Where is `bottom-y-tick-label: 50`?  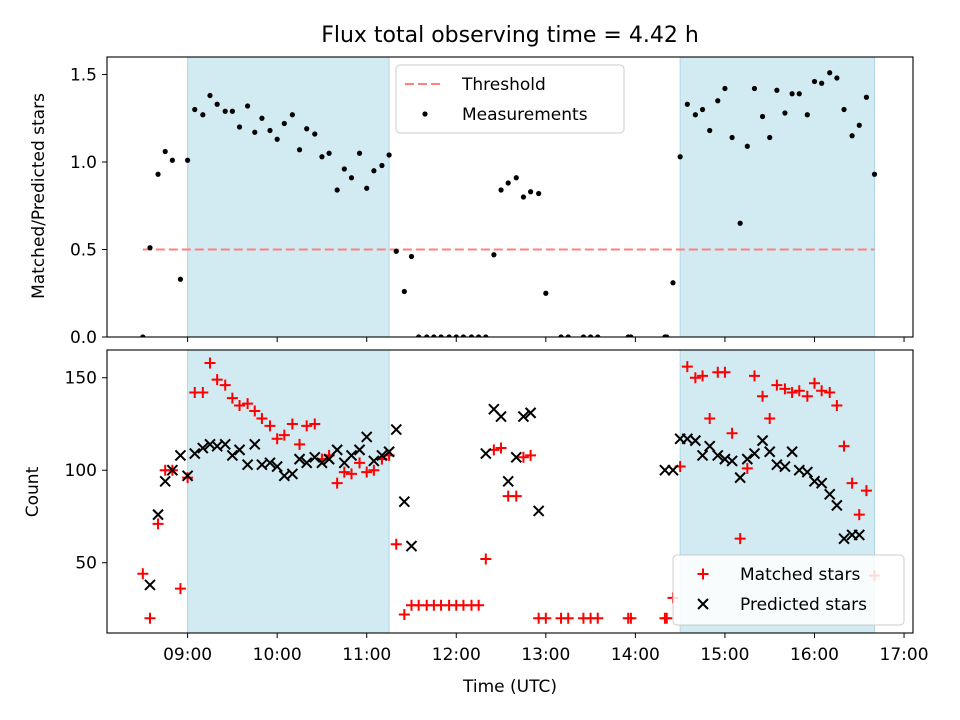 bottom-y-tick-label: 50 is located at coordinates (86, 564).